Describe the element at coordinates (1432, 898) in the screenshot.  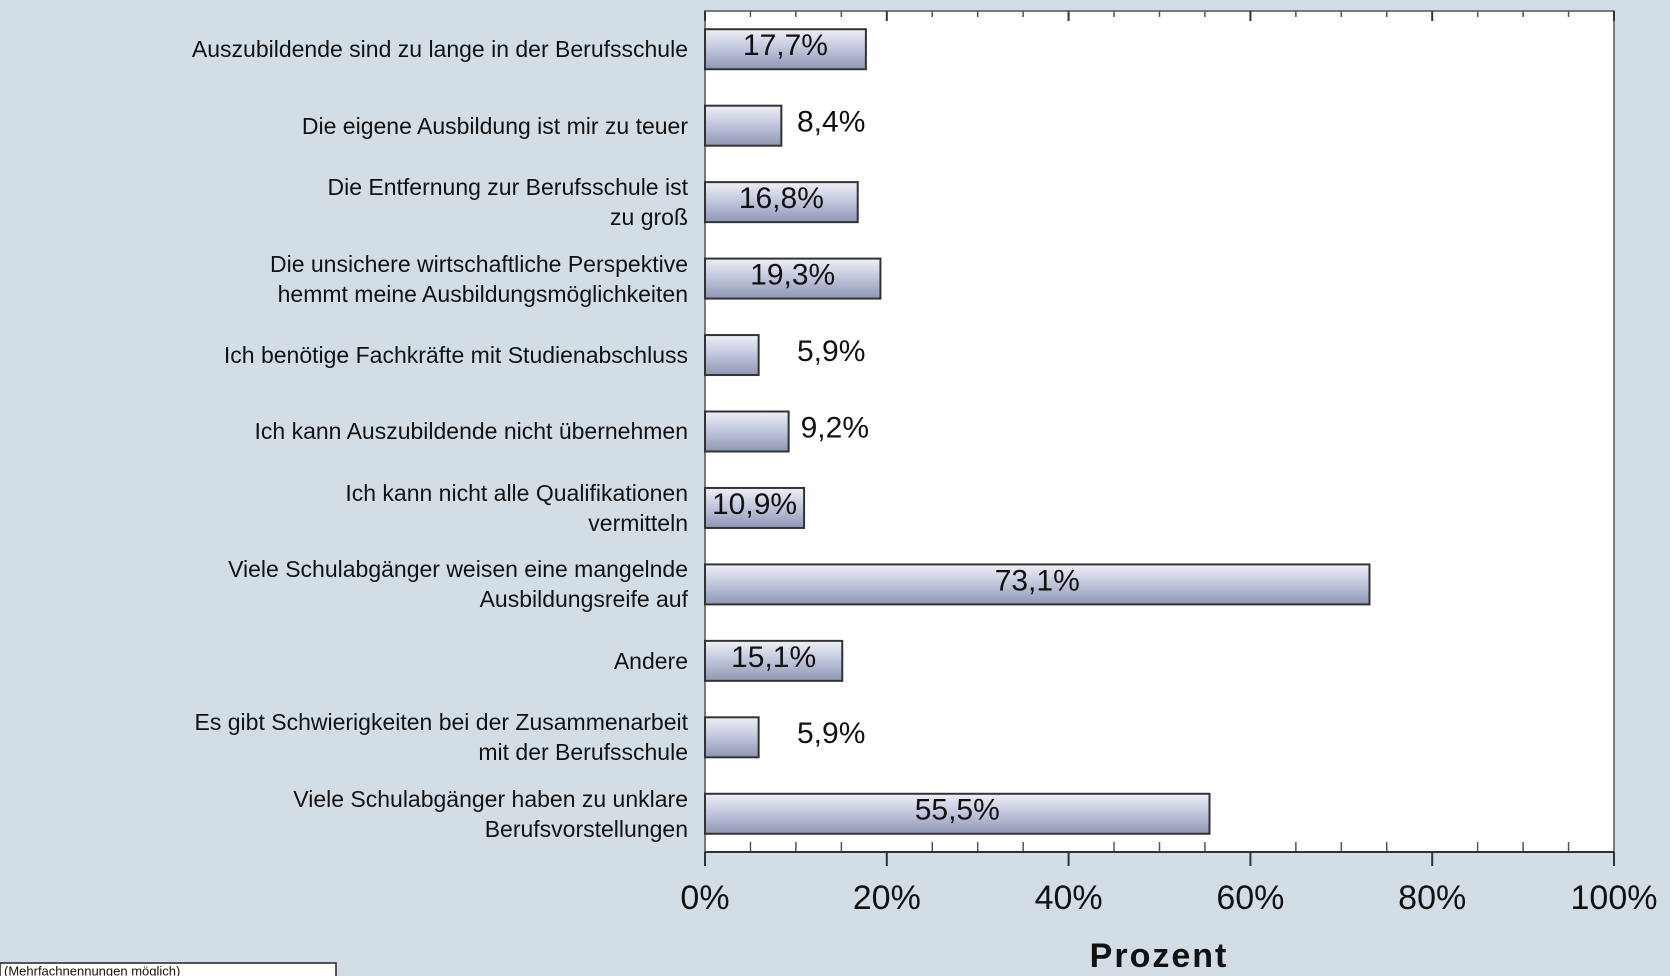
I see `x-tick-label: 80%` at that location.